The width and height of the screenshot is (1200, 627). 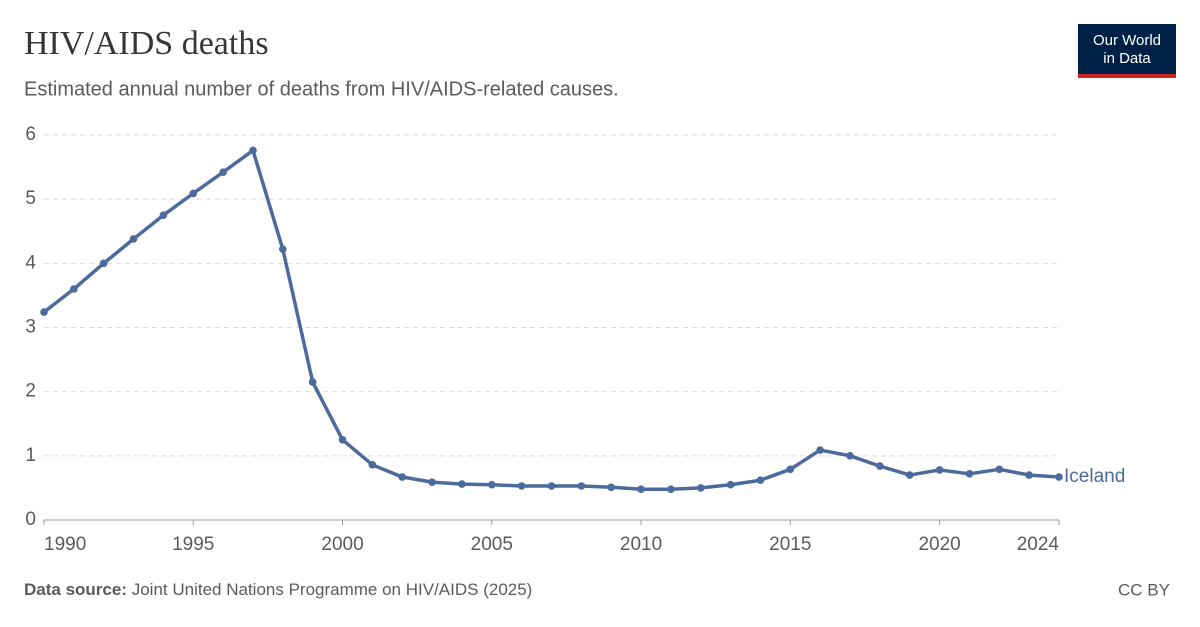 What do you see at coordinates (1144, 589) in the screenshot?
I see `license: CC BY` at bounding box center [1144, 589].